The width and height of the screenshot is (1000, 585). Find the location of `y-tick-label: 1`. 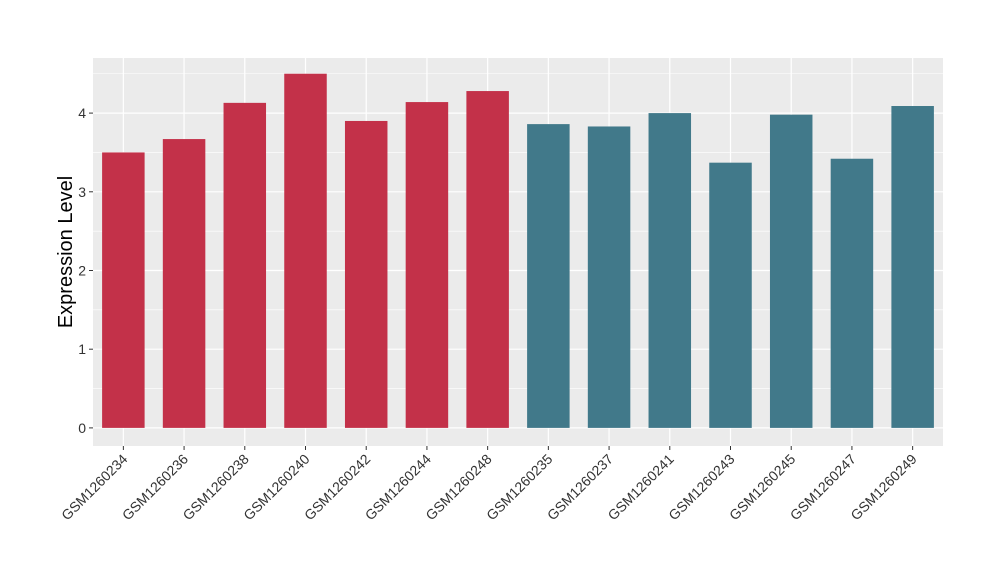

y-tick-label: 1 is located at coordinates (82, 349).